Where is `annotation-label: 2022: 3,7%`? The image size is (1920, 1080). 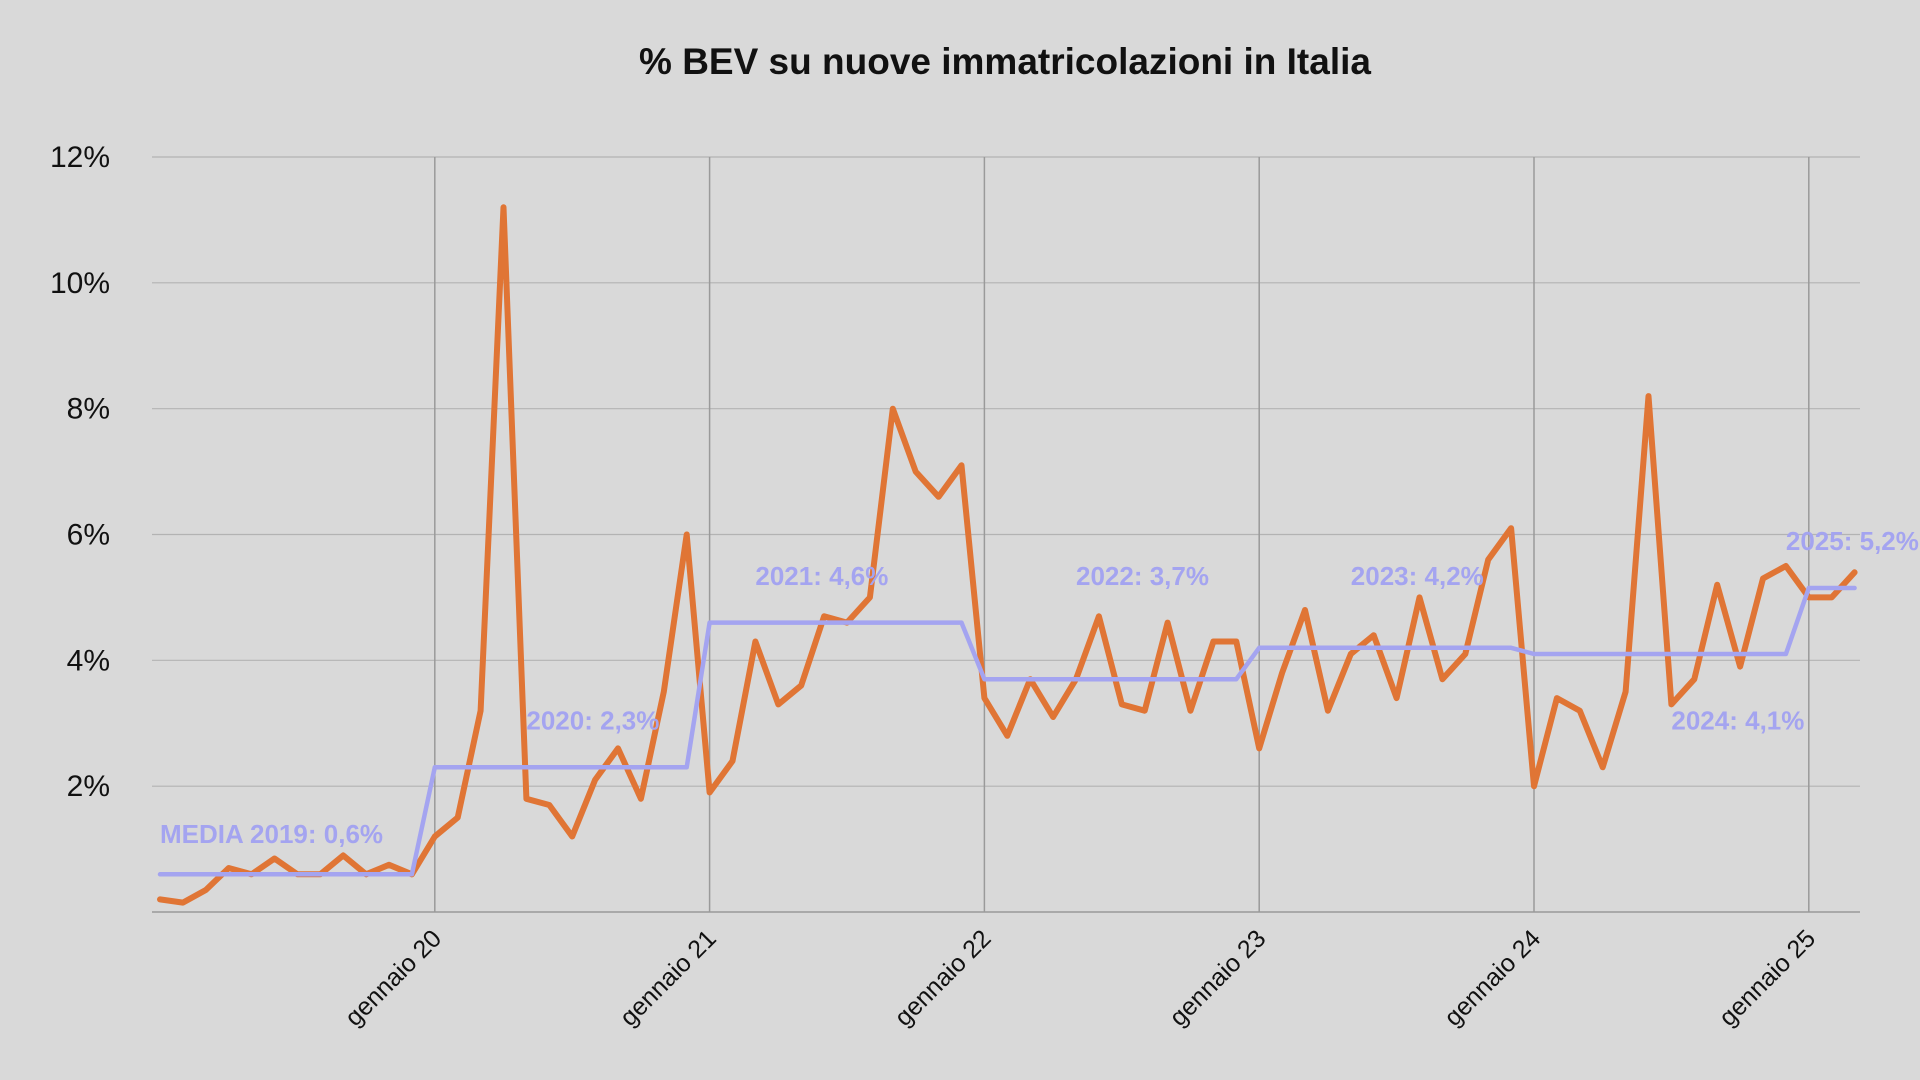
annotation-label: 2022: 3,7% is located at coordinates (1142, 576).